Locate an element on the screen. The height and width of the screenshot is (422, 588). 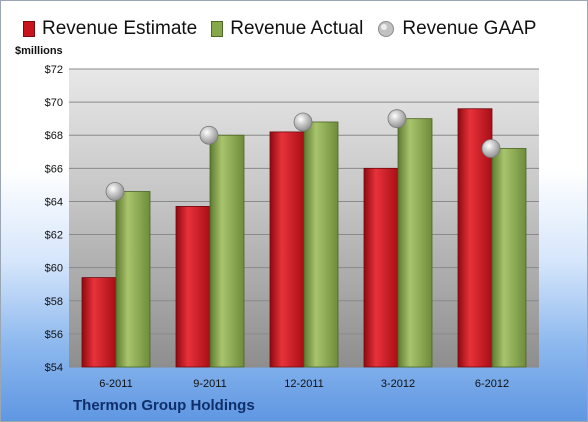
gaap-markers is located at coordinates (303, 155).